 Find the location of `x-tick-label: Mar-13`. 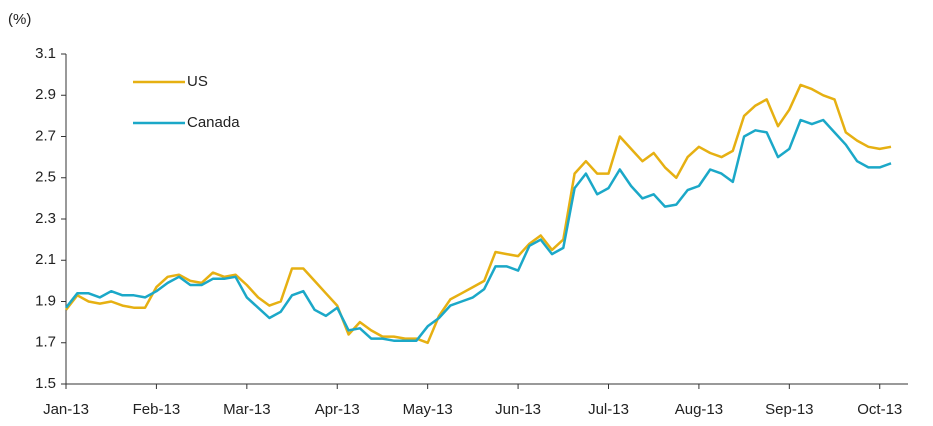

x-tick-label: Mar-13 is located at coordinates (247, 409).